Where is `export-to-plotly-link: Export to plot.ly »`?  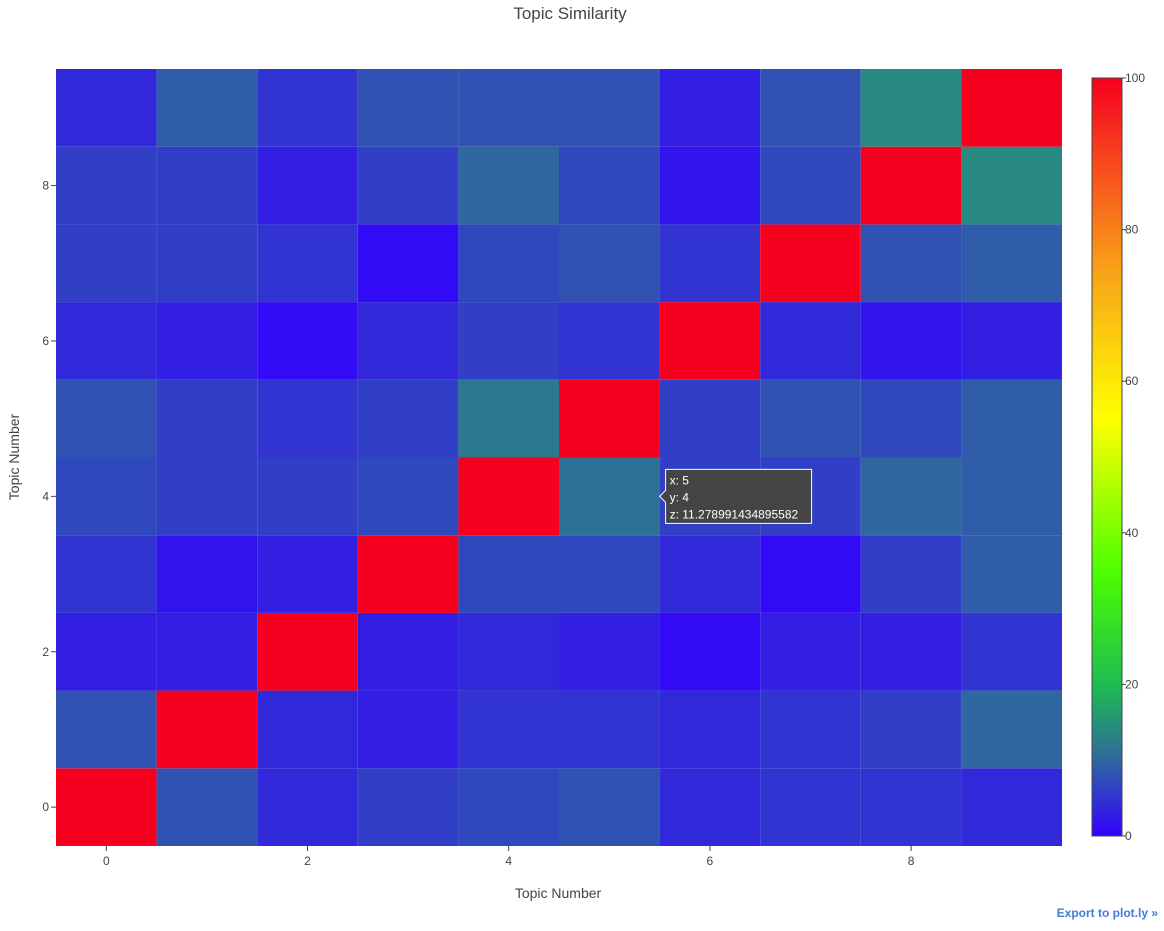 export-to-plotly-link: Export to plot.ly » is located at coordinates (1107, 913).